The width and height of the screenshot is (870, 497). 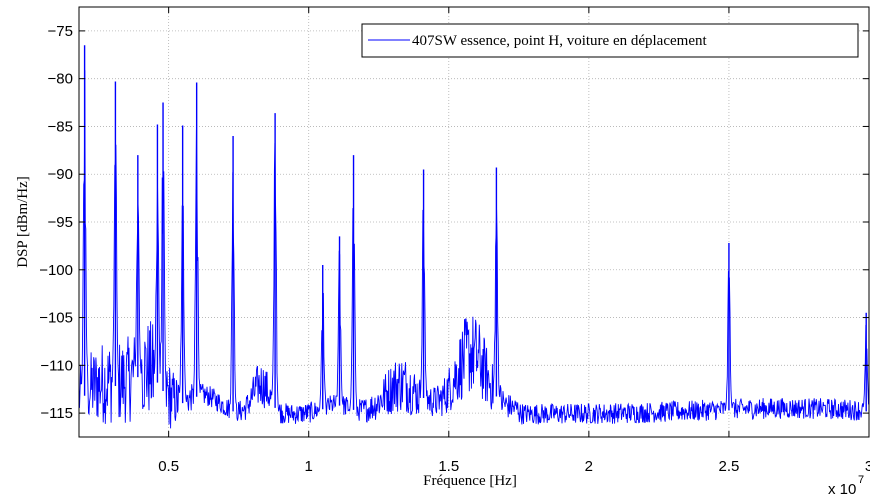 What do you see at coordinates (60, 222) in the screenshot?
I see `y-tick-label: −95` at bounding box center [60, 222].